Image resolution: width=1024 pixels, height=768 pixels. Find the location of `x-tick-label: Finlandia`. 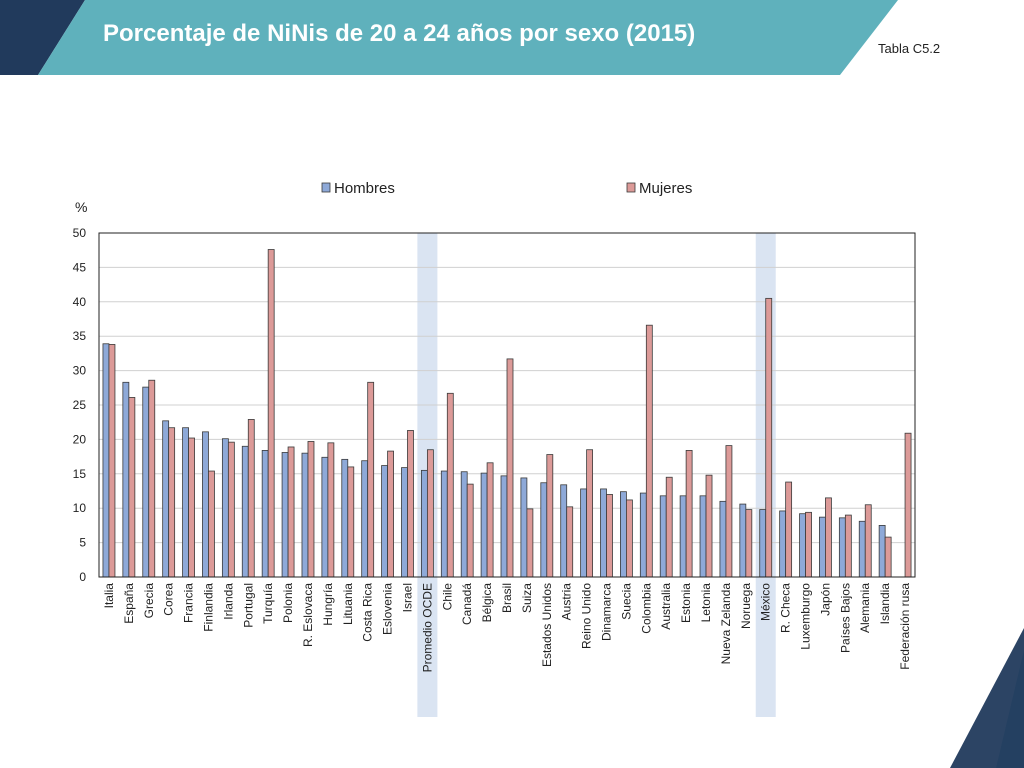

x-tick-label: Finlandia is located at coordinates (208, 607).